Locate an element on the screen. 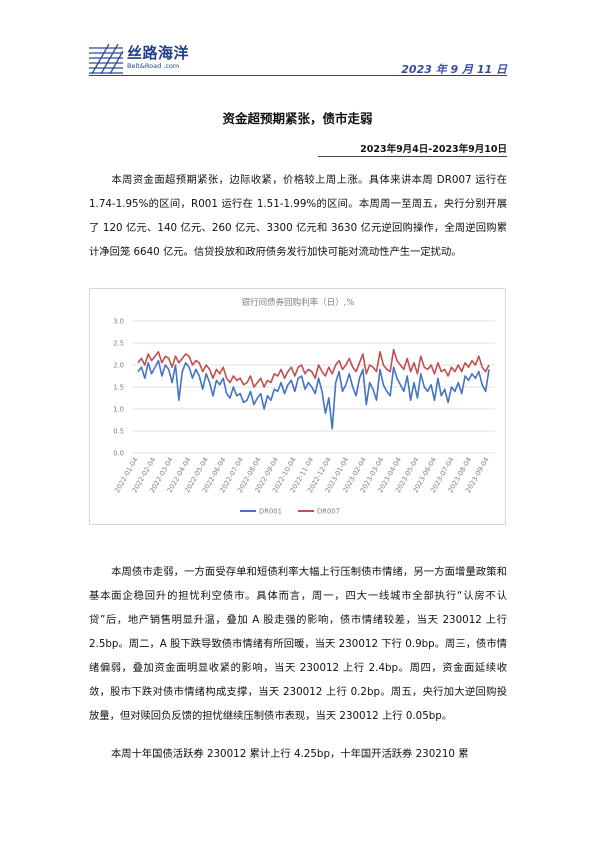 The width and height of the screenshot is (595, 842). page-header: 丝路海洋 Belt&Road .com 2023 年 9 月 11 日 is located at coordinates (297, 40).